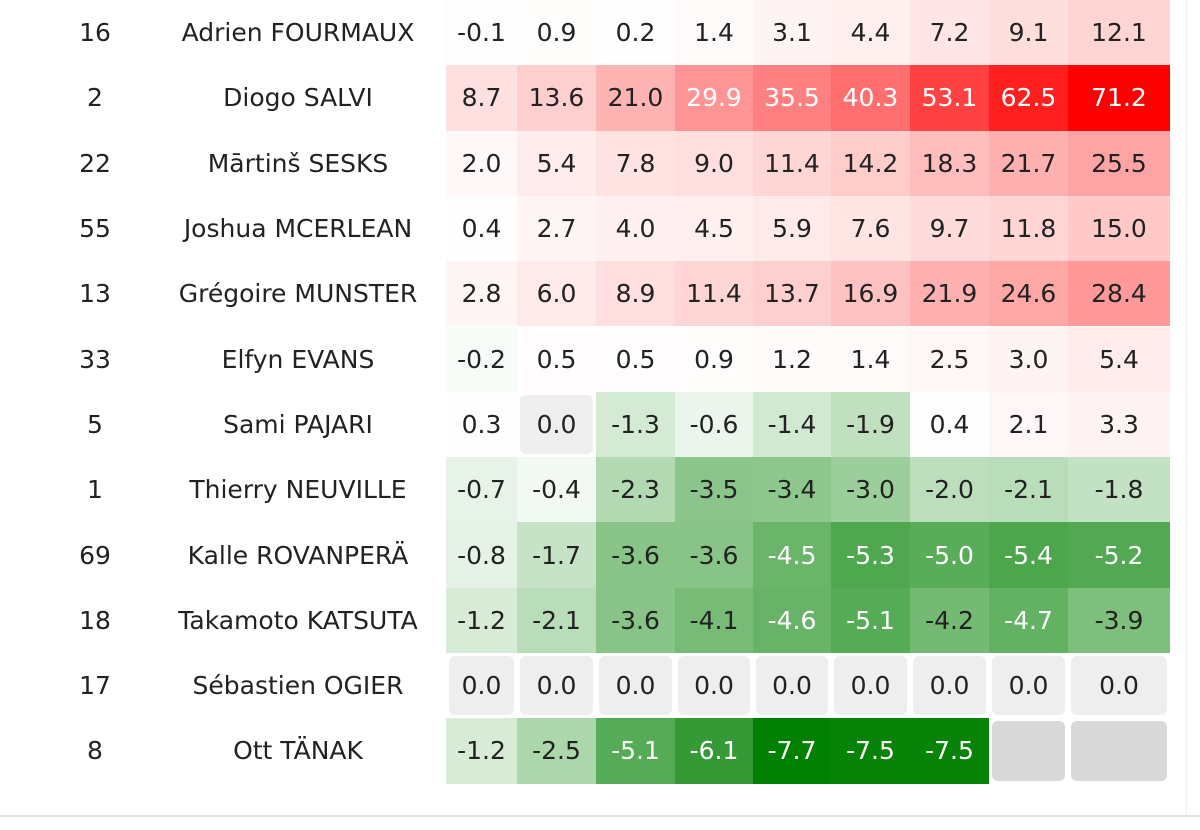 Image resolution: width=1200 pixels, height=830 pixels. I want to click on value-cell: 71.2, so click(1119, 98).